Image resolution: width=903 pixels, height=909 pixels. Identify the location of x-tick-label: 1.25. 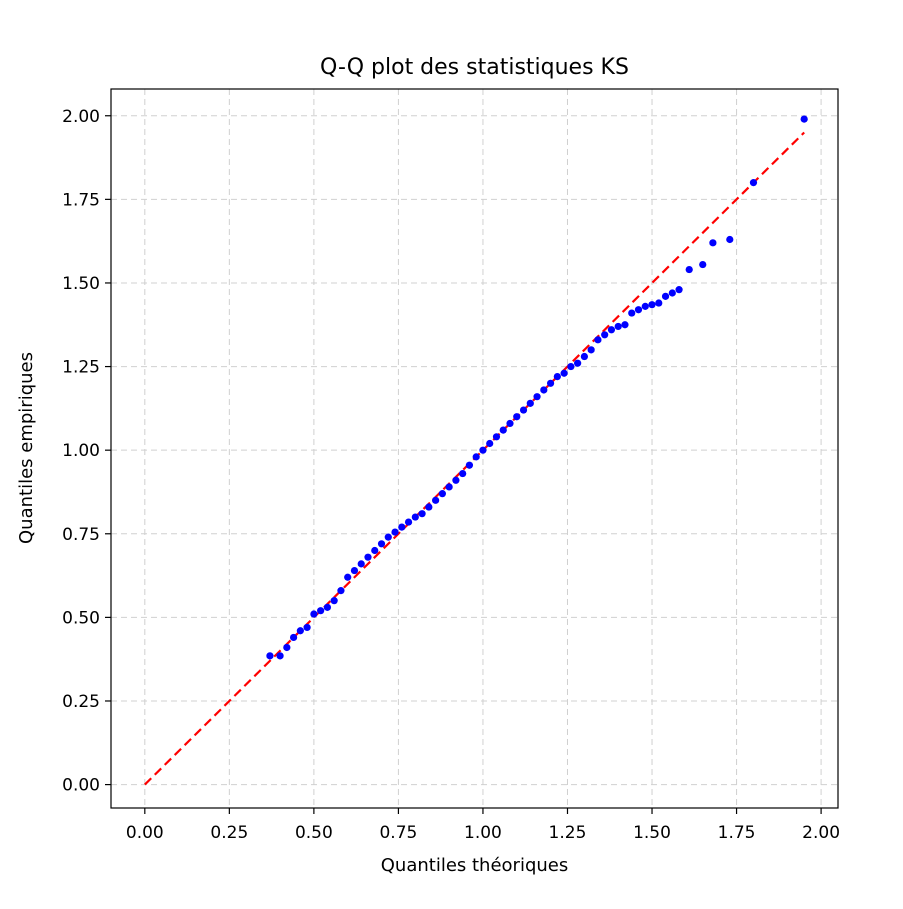
(568, 833).